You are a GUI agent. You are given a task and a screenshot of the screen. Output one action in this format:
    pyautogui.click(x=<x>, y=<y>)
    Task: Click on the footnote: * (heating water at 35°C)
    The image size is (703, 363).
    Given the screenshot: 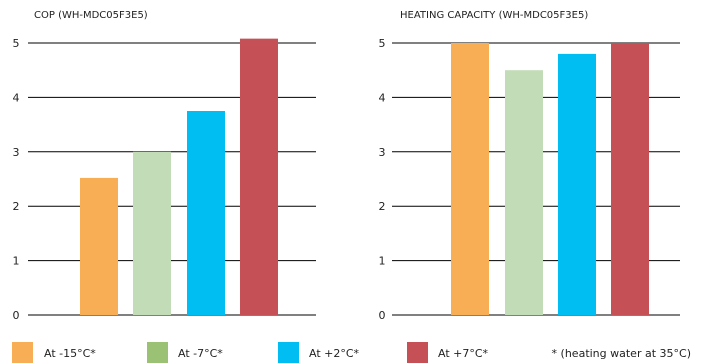 What is the action you would take?
    pyautogui.click(x=621, y=353)
    